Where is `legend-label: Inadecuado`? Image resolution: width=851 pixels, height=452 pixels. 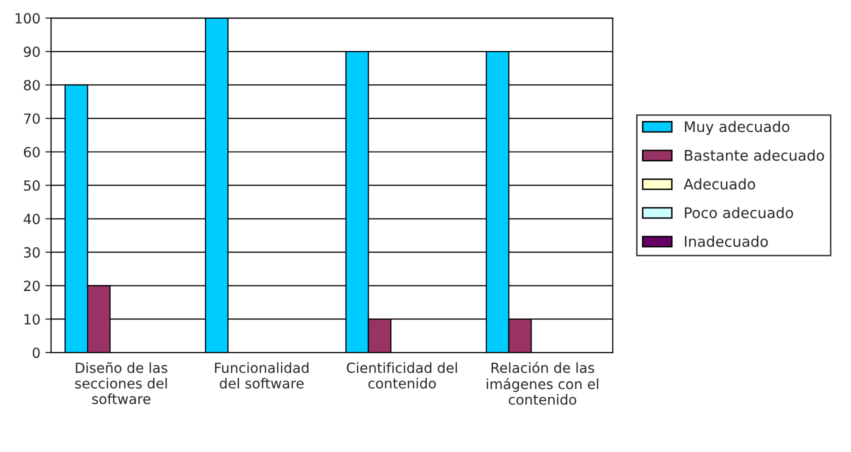 legend-label: Inadecuado is located at coordinates (726, 241).